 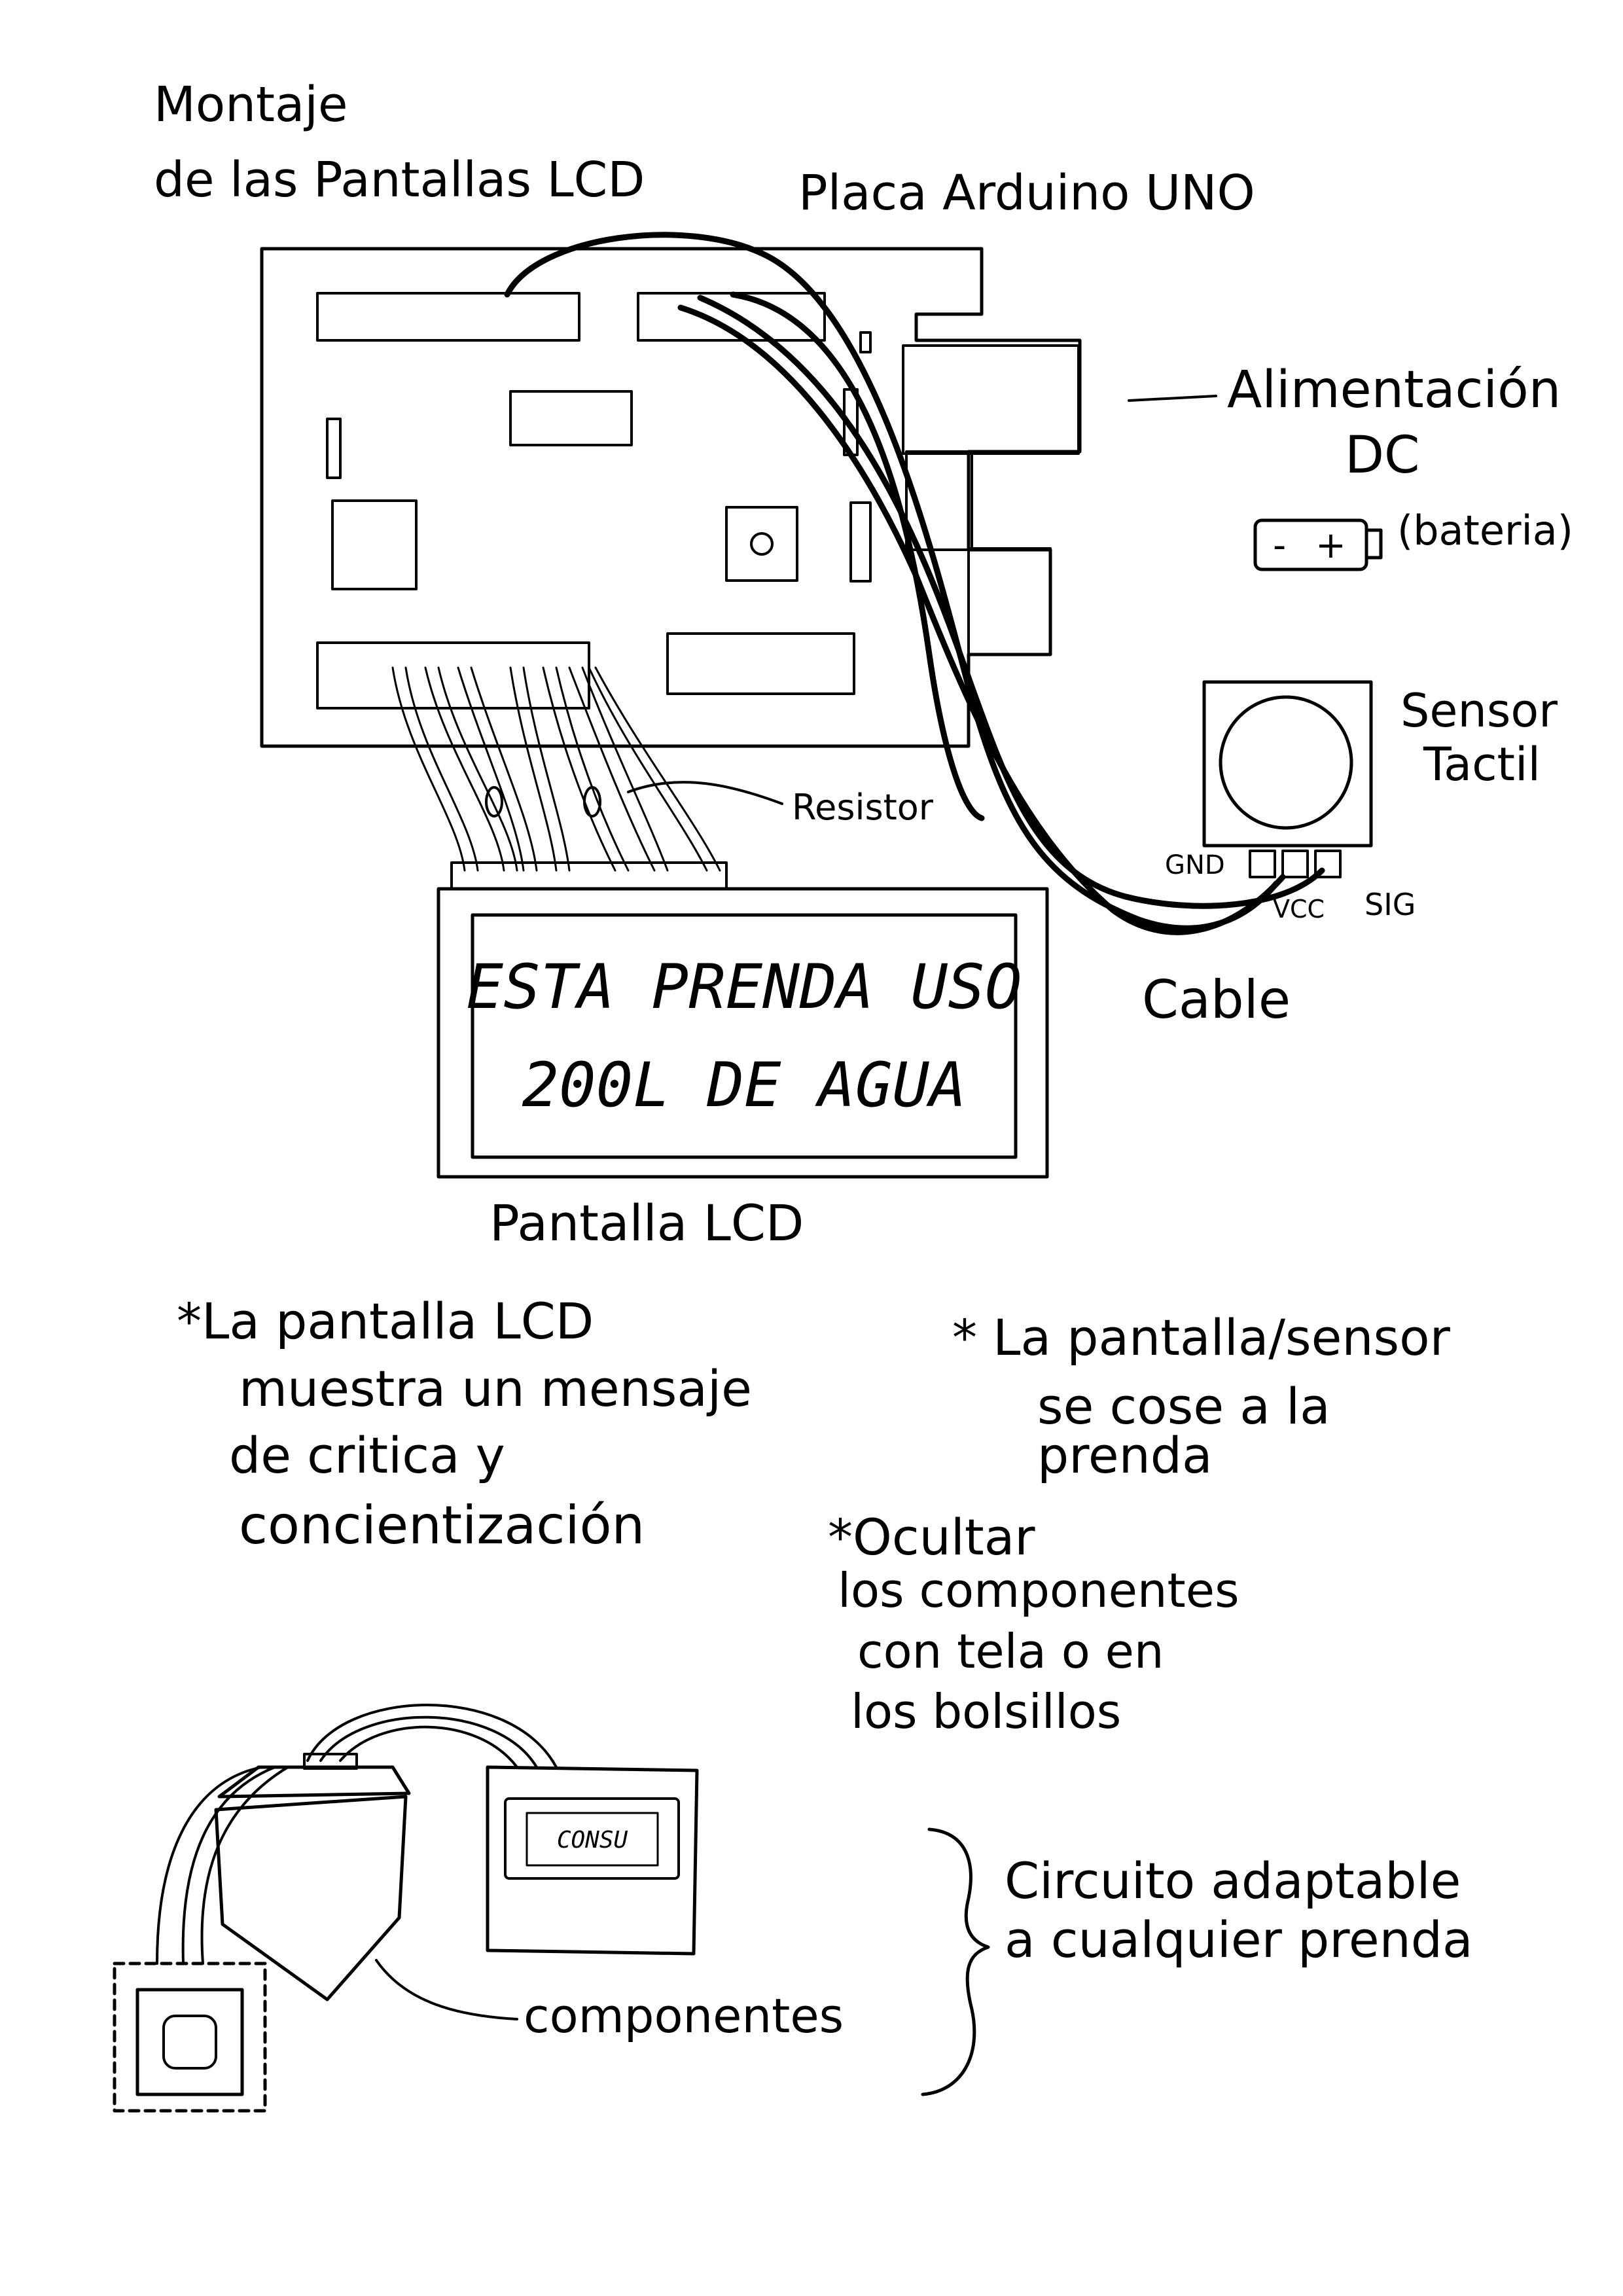 I want to click on lcd-screen, so click(x=744, y=1036).